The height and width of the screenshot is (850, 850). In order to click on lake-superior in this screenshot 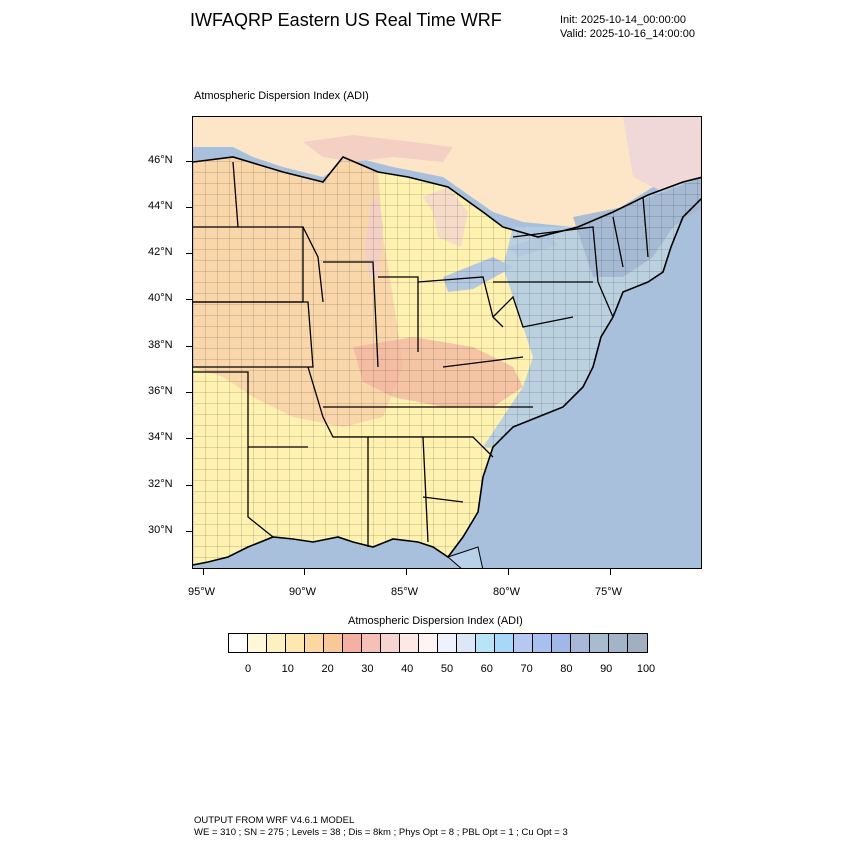, I will do `click(378, 148)`.